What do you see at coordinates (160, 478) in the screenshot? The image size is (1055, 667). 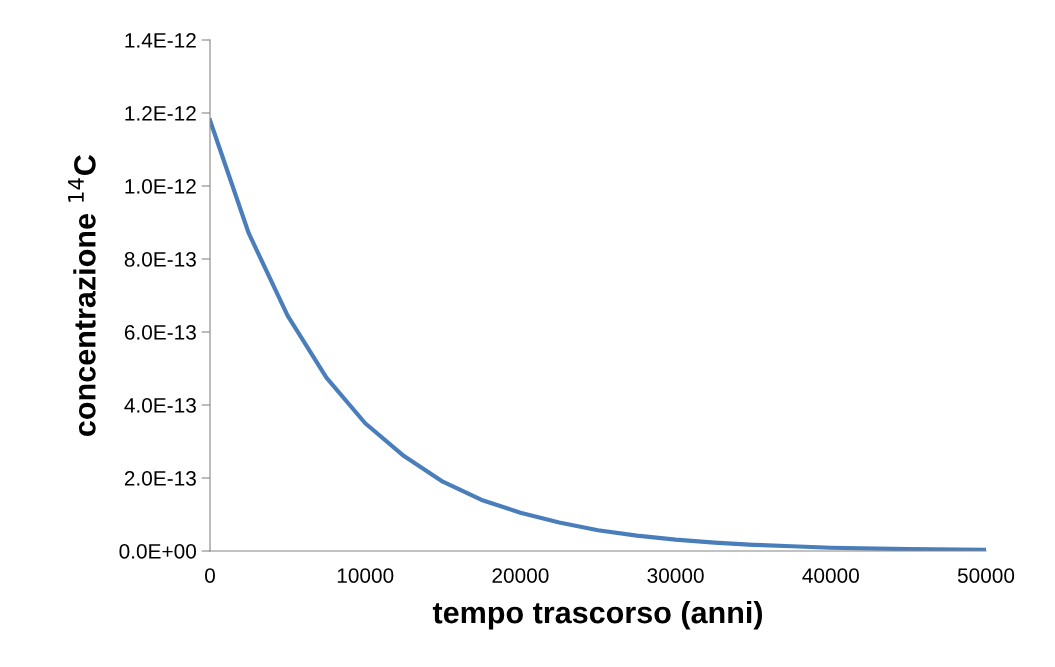 I see `y-tick-label: 2.0E-13` at bounding box center [160, 478].